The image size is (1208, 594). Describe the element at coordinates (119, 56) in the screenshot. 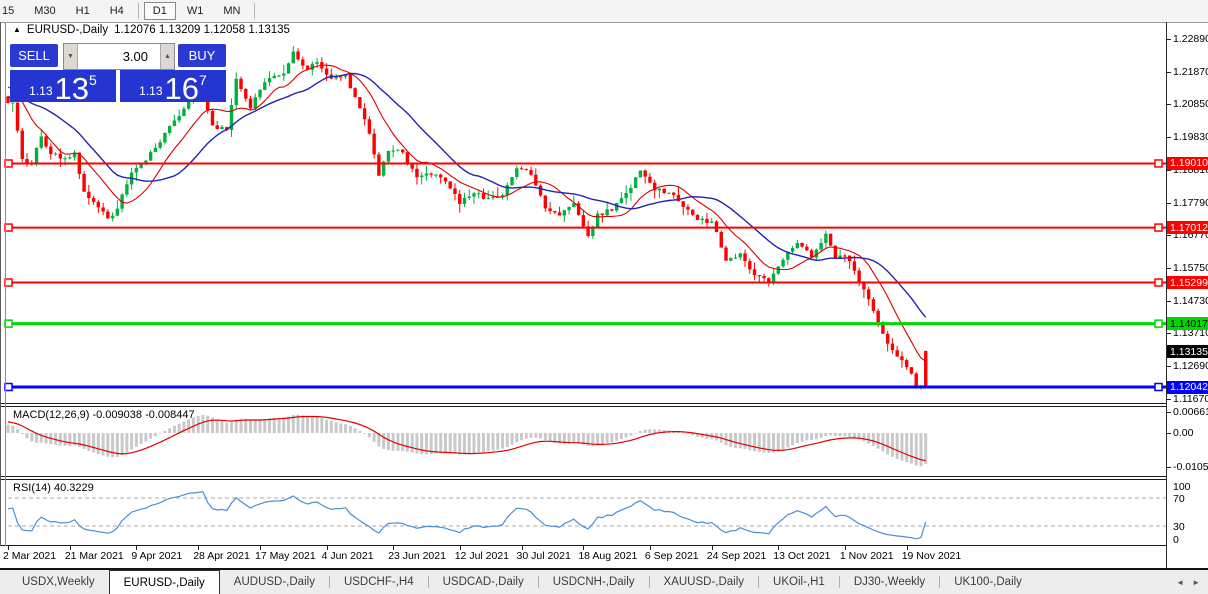

I see `volume-spinner: ▼ 3.00 ▲` at that location.